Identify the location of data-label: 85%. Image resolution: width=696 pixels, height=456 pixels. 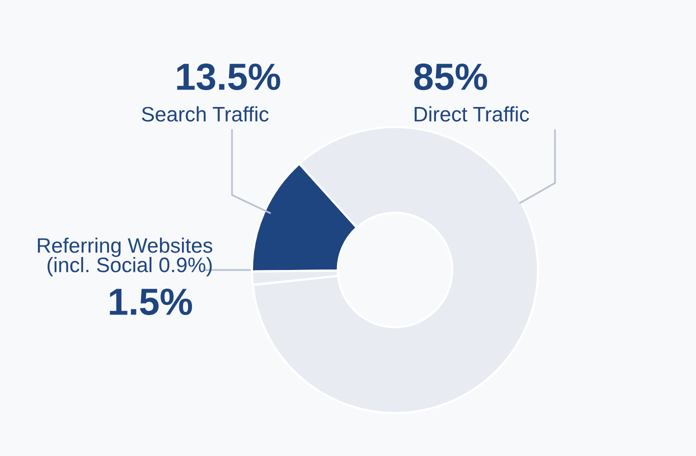
(451, 77).